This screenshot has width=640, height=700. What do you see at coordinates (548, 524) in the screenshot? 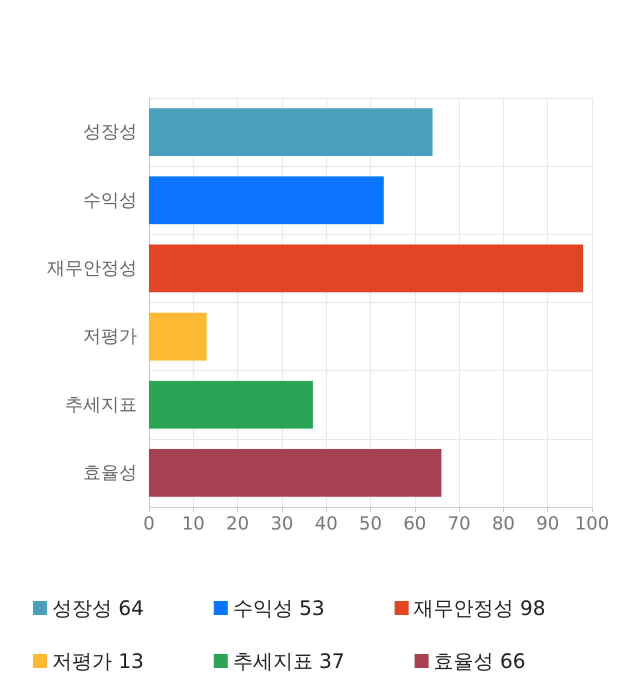
I see `x-tick-label: 90` at bounding box center [548, 524].